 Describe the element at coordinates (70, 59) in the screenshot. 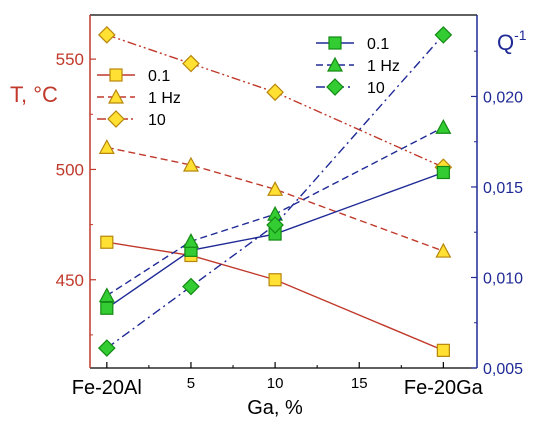

I see `left-axis-tick-label: 550` at that location.